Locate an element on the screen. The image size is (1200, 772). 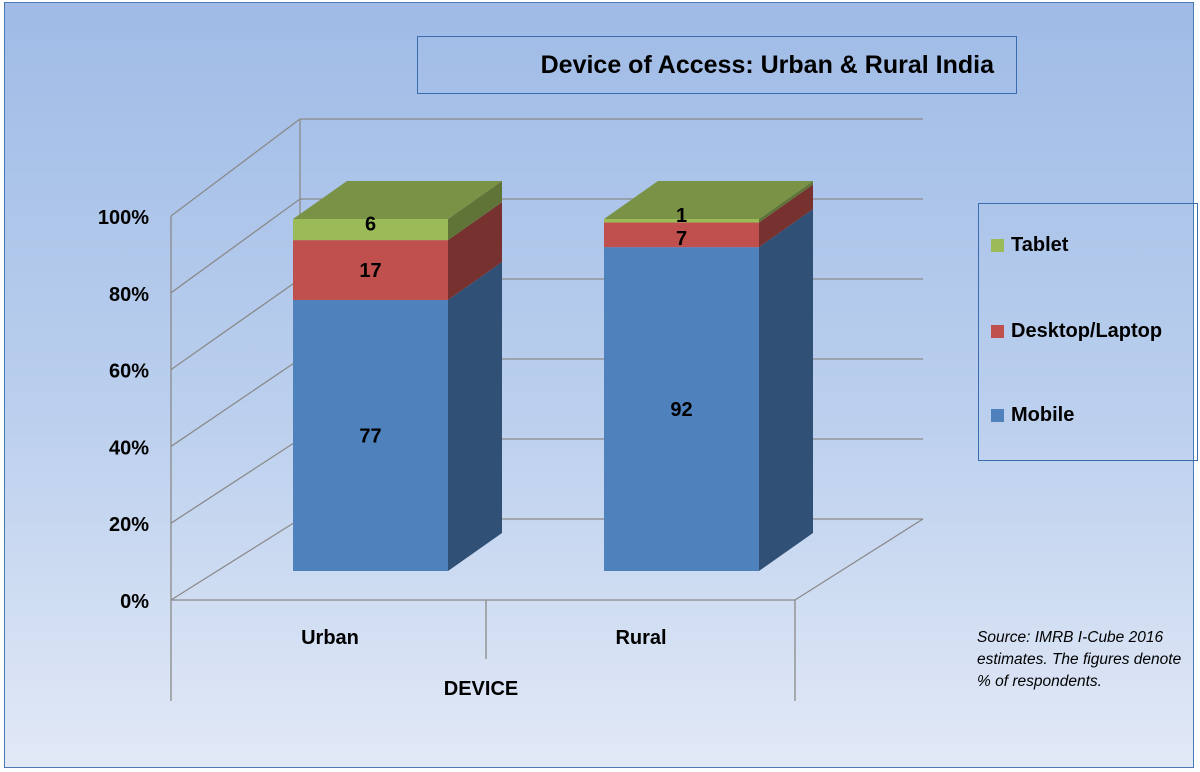
data-label-rural-desktop-laptop: 7 is located at coordinates (681, 239).